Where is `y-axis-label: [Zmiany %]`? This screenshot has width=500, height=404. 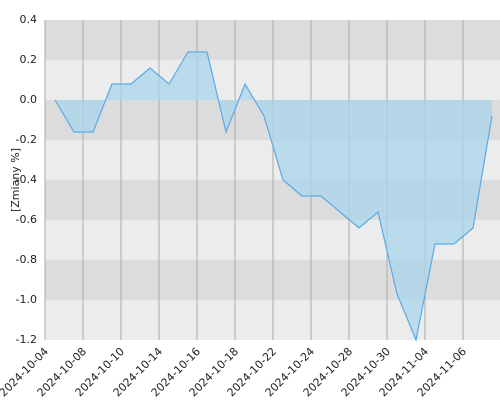
y-axis-label: [Zmiany %] is located at coordinates (15, 180).